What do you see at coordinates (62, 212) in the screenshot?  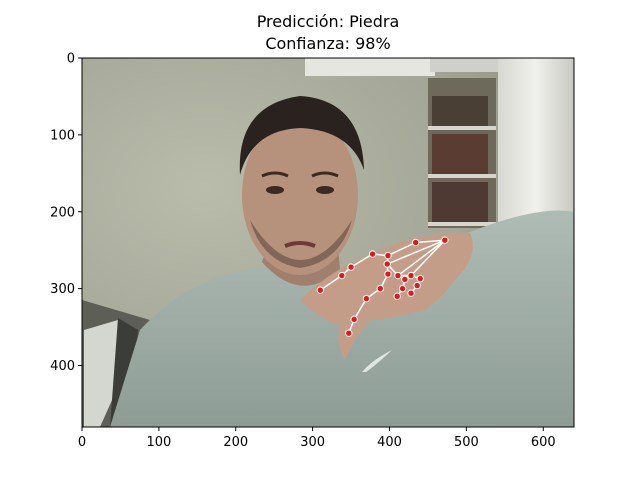 I see `y-tick-label: 200` at bounding box center [62, 212].